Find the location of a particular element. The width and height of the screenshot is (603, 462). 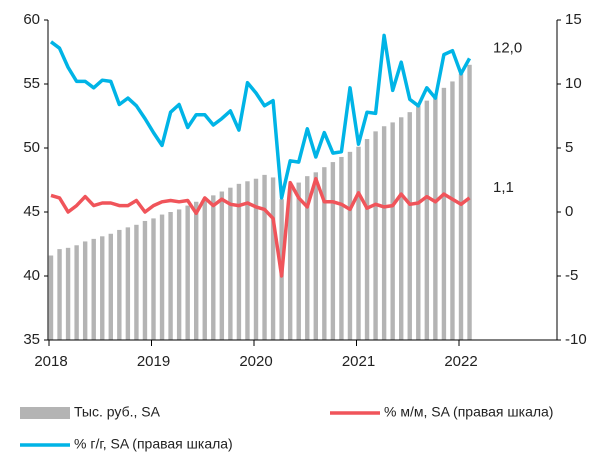

x-tick-label: 2019 is located at coordinates (153, 361).